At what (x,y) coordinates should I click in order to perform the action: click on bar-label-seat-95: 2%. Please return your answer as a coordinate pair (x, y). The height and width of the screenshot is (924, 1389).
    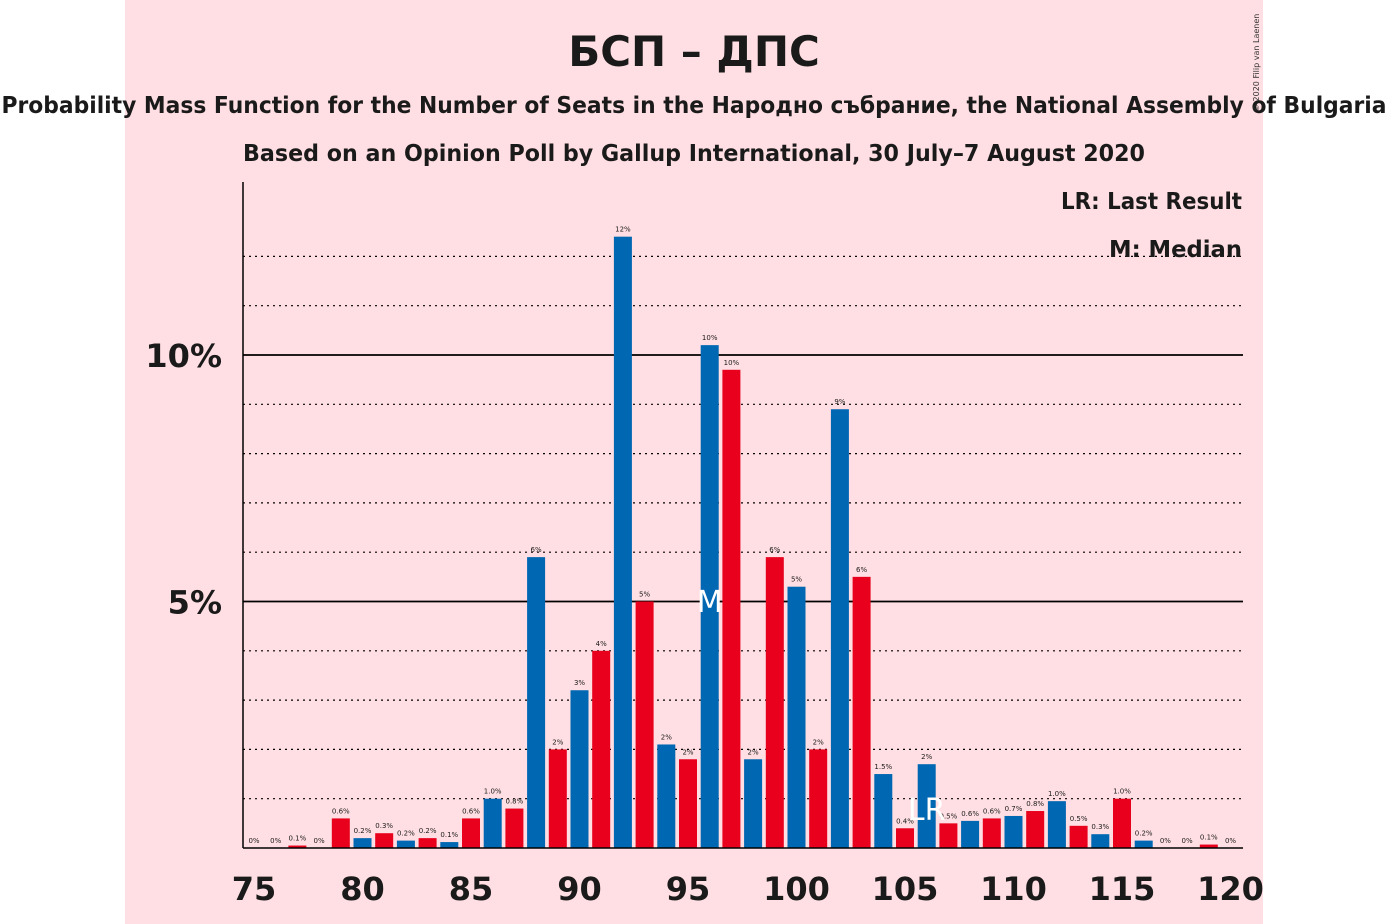
    Looking at the image, I should click on (687, 752).